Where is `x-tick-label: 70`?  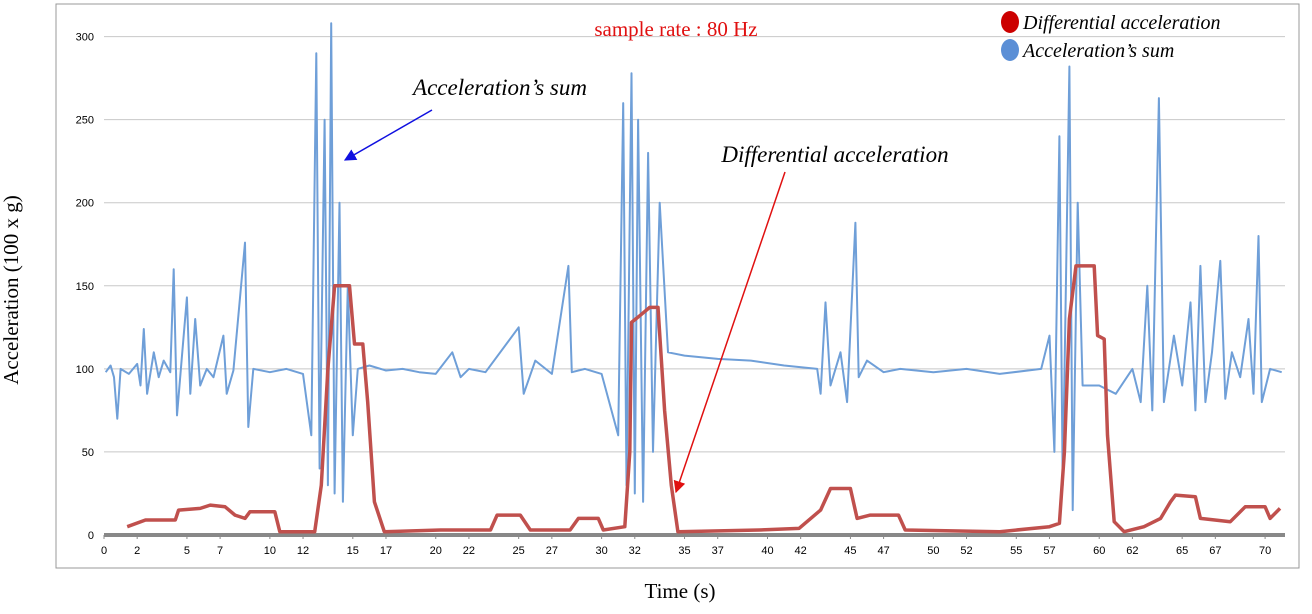 x-tick-label: 70 is located at coordinates (1265, 551).